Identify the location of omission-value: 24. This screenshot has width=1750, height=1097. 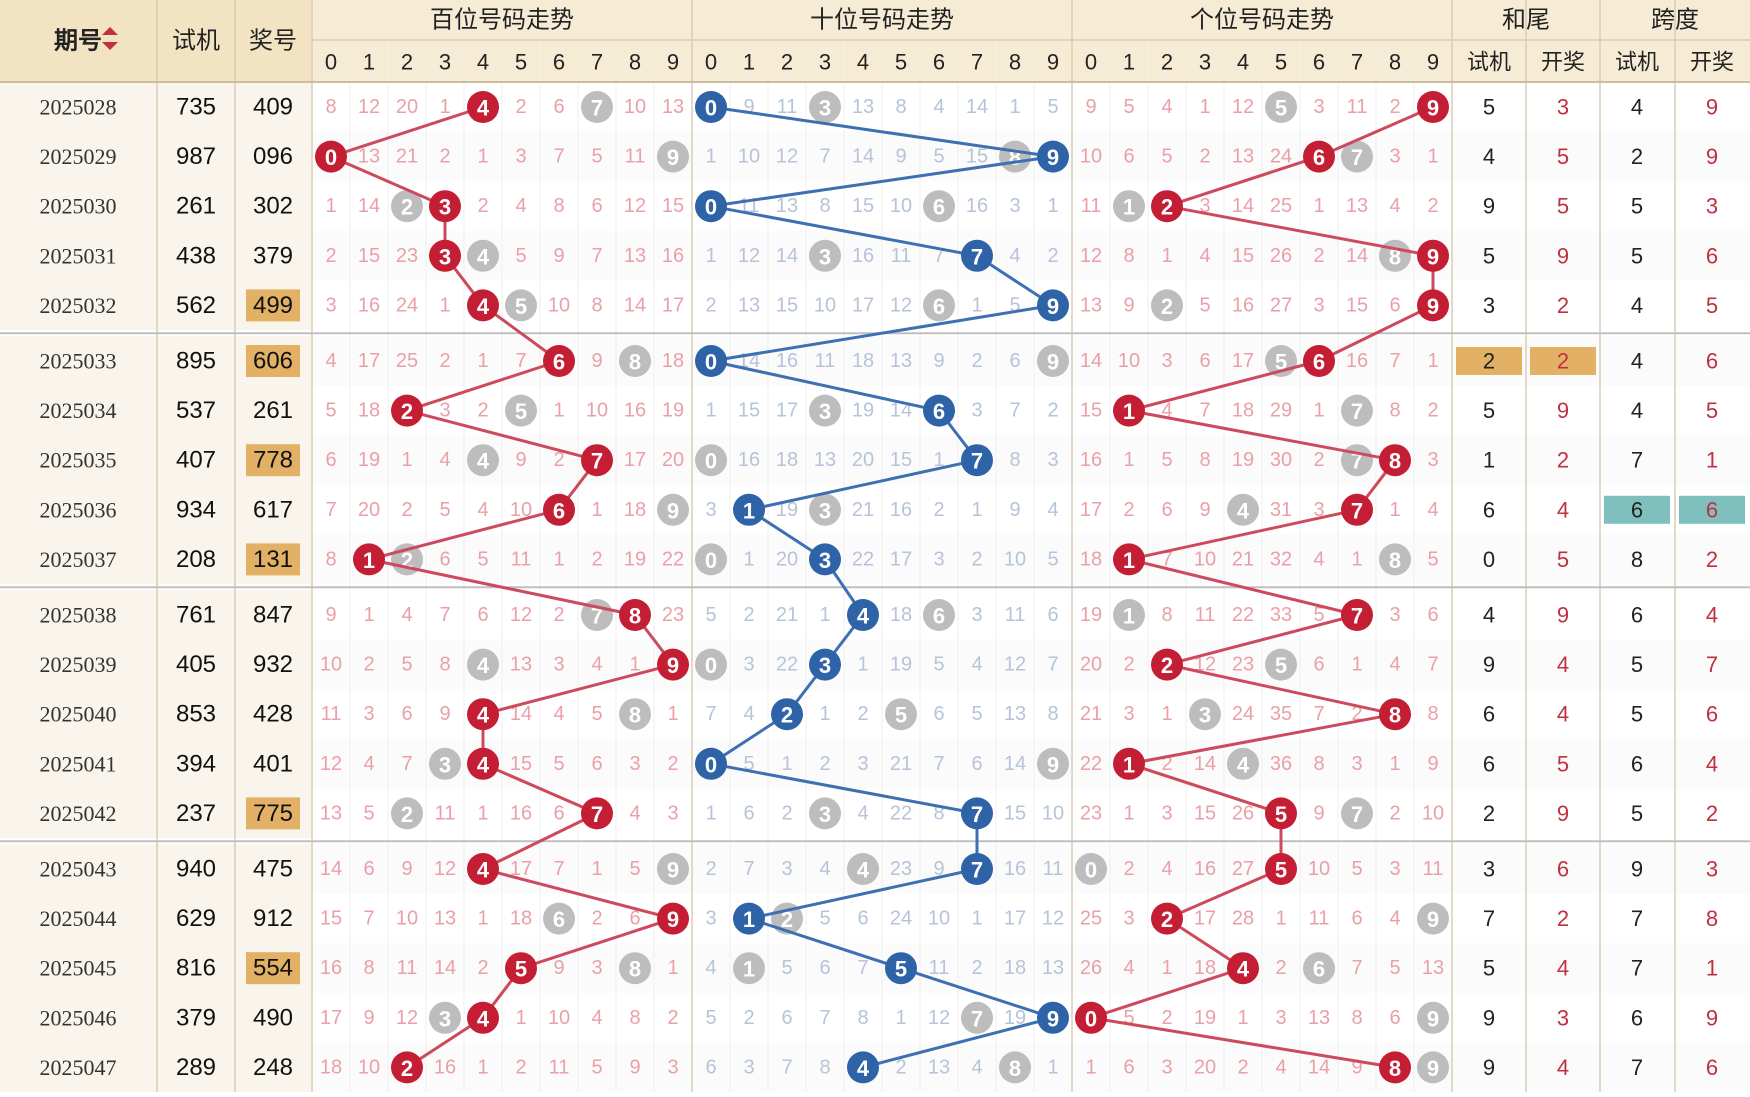
(1243, 714).